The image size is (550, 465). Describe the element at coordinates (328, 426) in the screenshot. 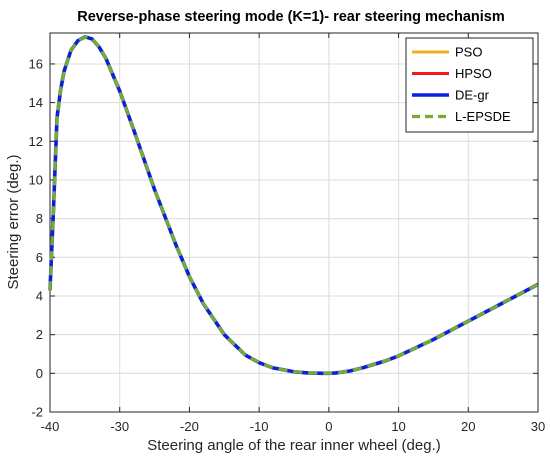

I see `x-tick-label: 0` at that location.